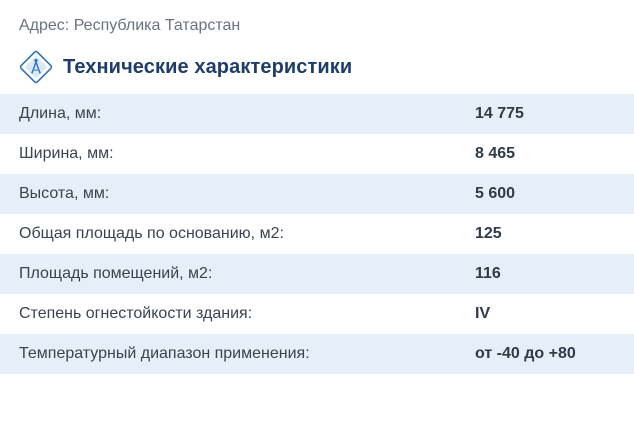 This screenshot has width=634, height=446. What do you see at coordinates (495, 193) in the screenshot?
I see `spec-value: 5 600` at bounding box center [495, 193].